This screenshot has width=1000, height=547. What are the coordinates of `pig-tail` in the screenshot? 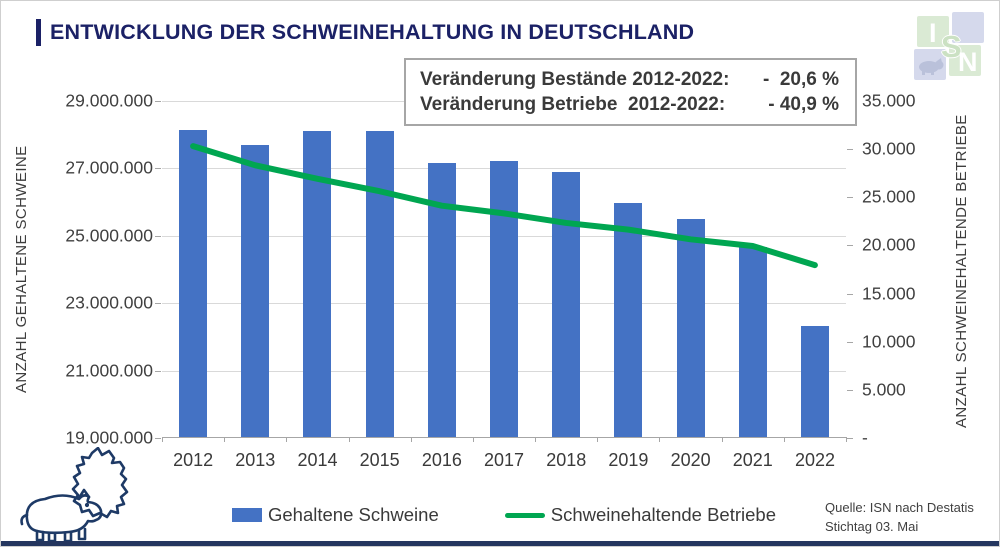 It's located at (24, 519).